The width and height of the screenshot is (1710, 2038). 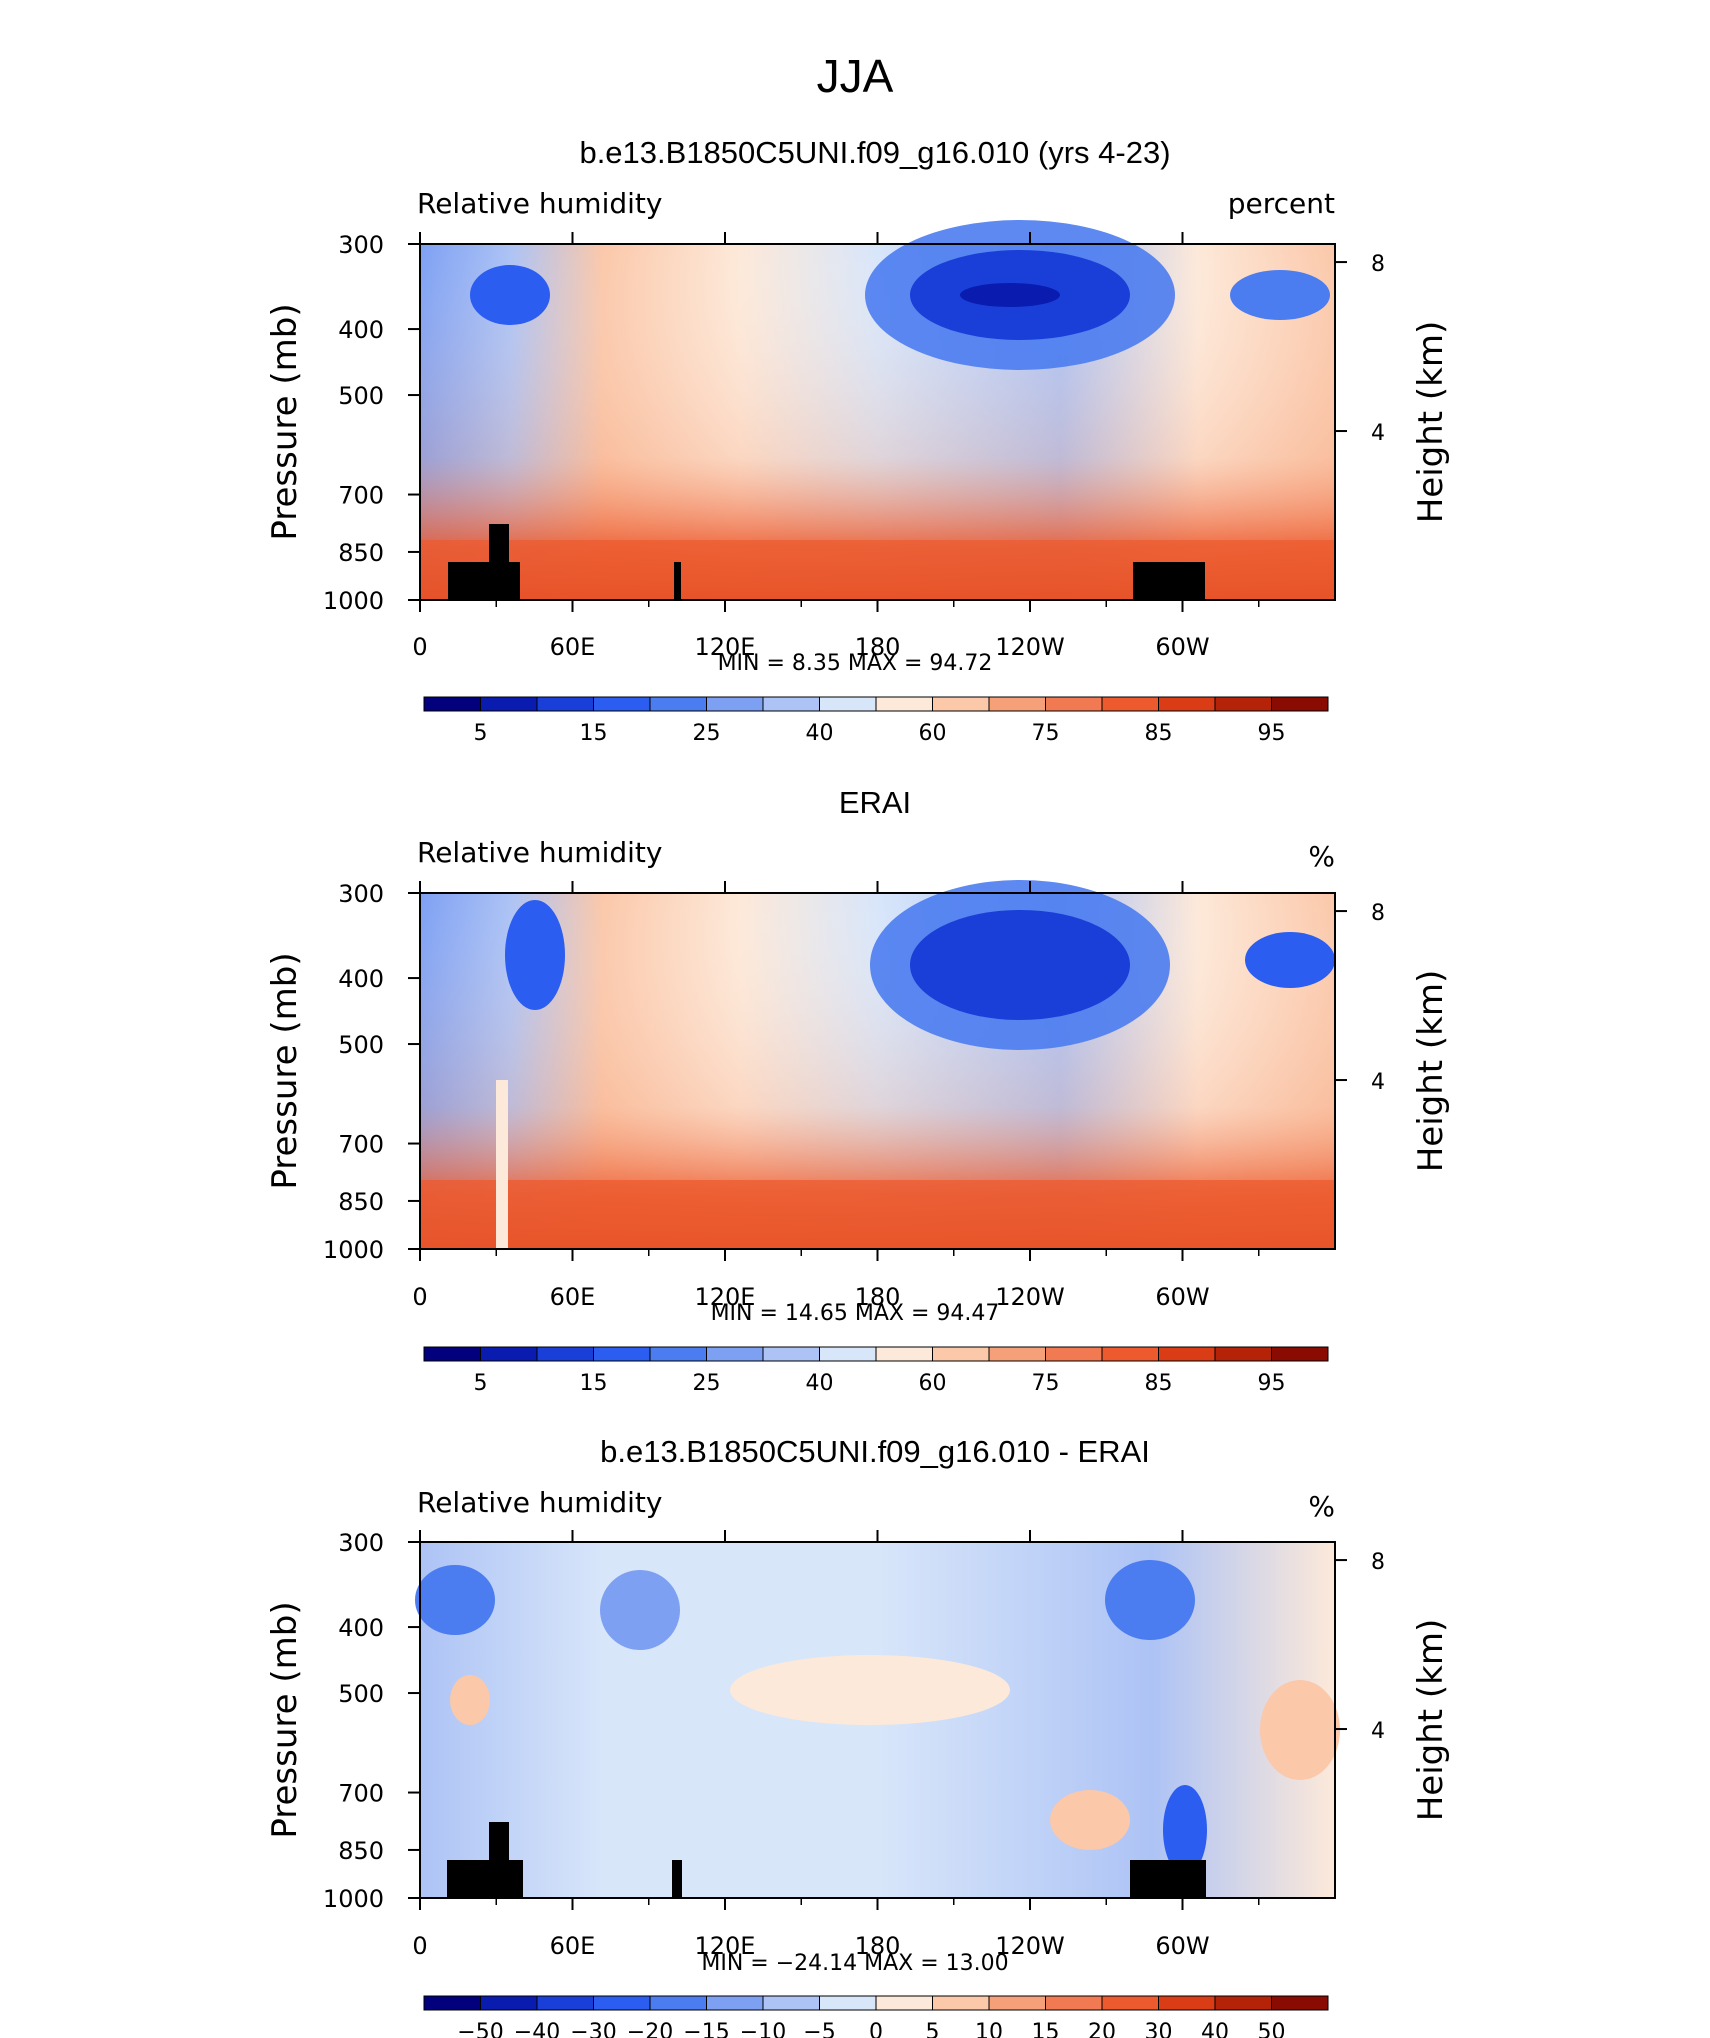 I want to click on colorbar-label: −10, so click(x=763, y=2029).